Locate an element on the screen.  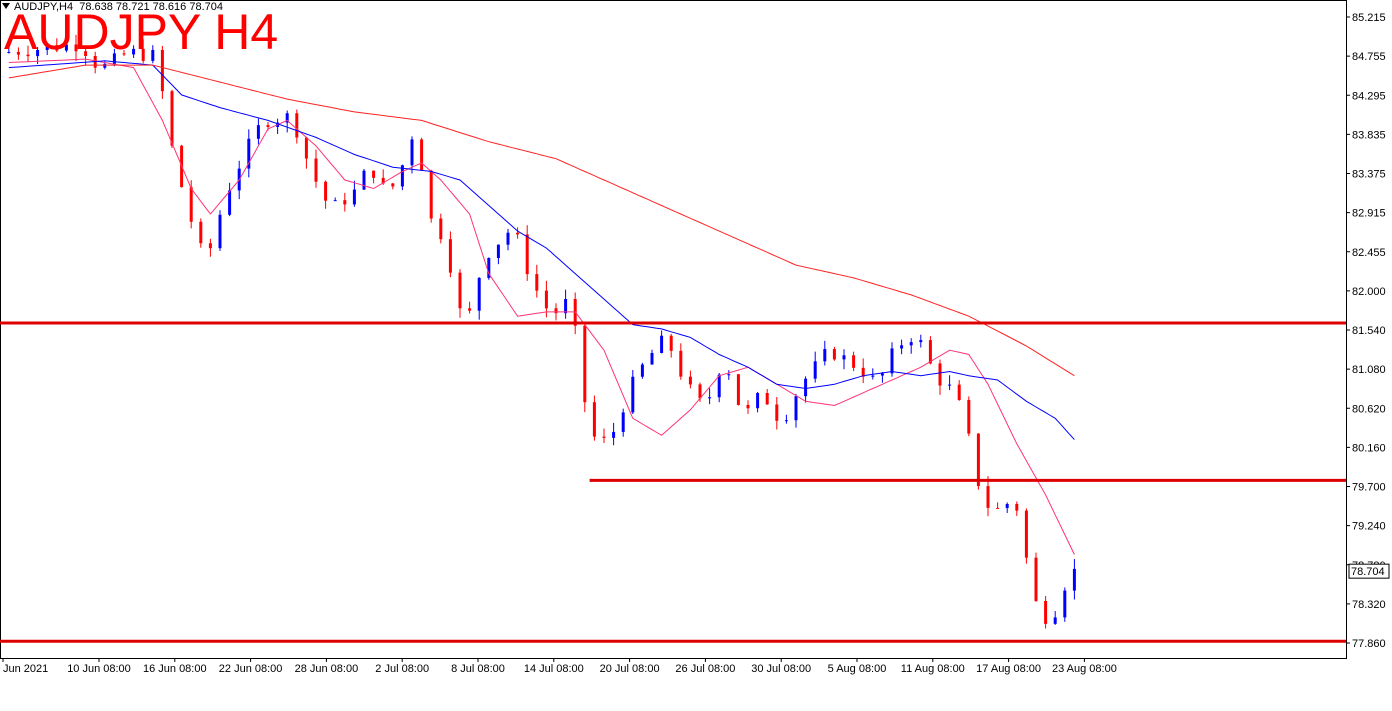
x-tick-label: 20 Jul 08:00 is located at coordinates (630, 669).